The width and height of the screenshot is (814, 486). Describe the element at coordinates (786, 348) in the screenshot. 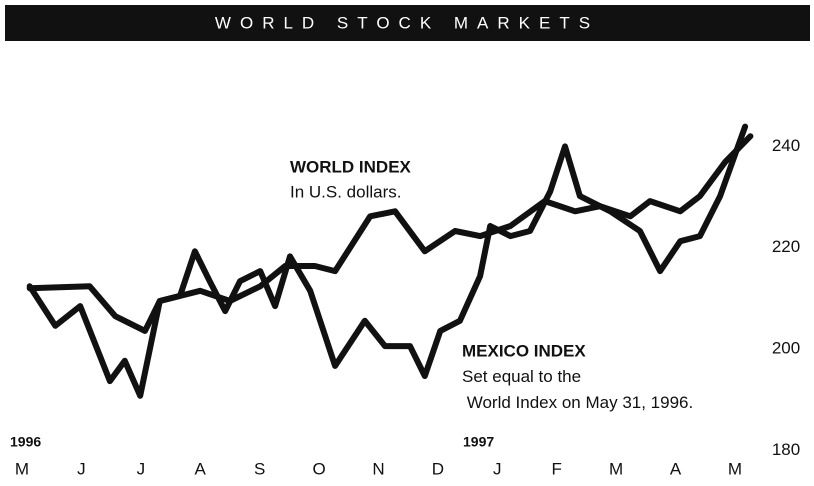

I see `y-tick-label: 200` at that location.